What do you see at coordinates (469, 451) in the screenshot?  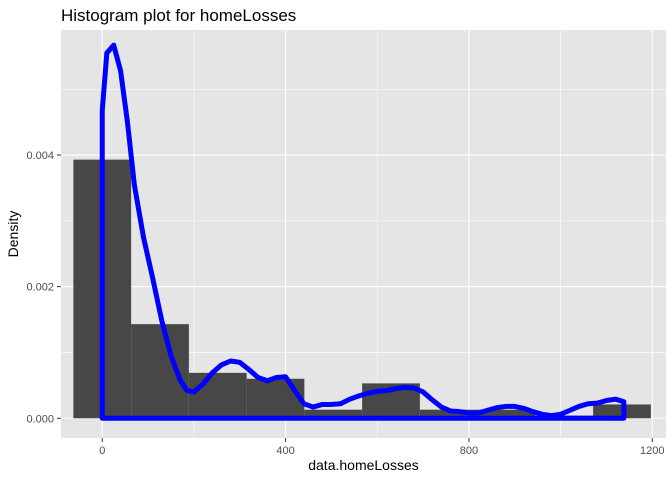 I see `x-tick-label: 800` at bounding box center [469, 451].